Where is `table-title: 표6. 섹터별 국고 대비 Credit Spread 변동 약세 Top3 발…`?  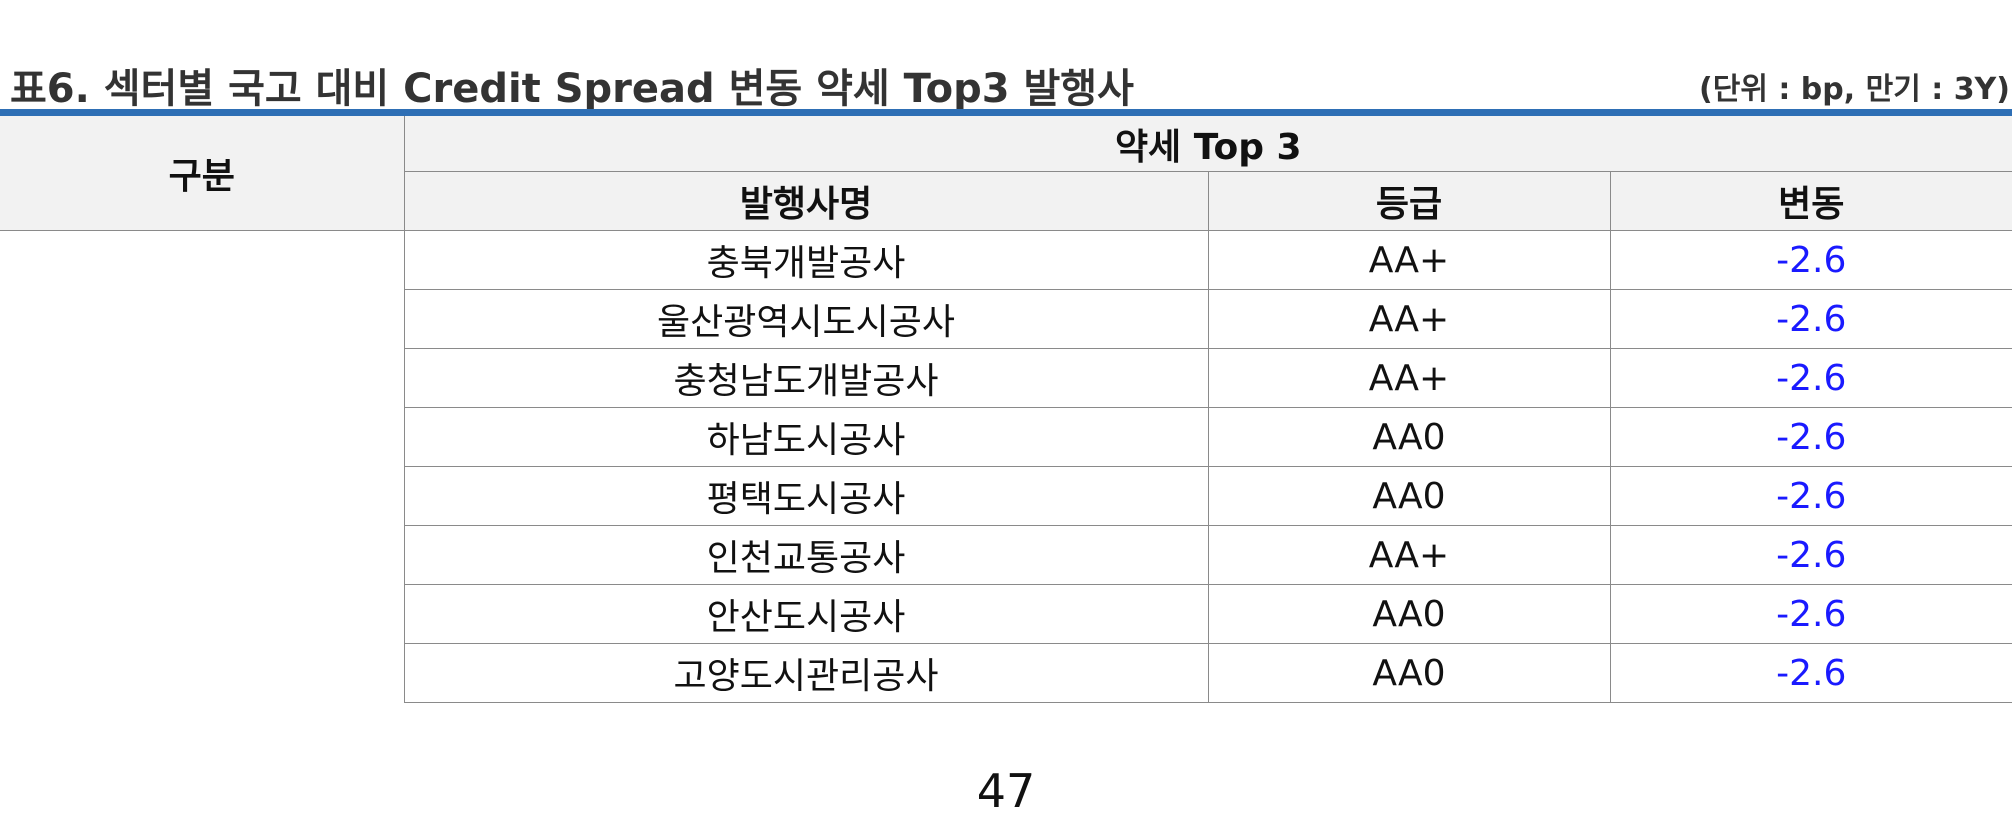 table-title: 표6. 섹터별 국고 대비 Credit Spread 변동 약세 Top3 발… is located at coordinates (572, 89).